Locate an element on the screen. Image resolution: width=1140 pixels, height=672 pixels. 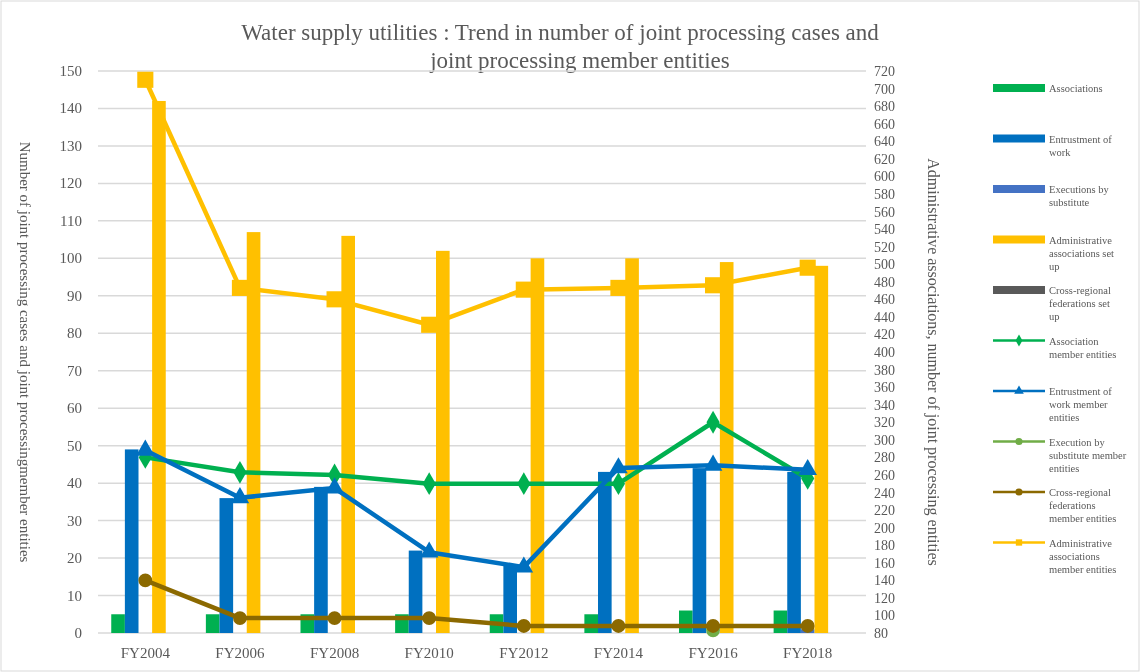
y2-tick-label: 680 is located at coordinates (884, 107).